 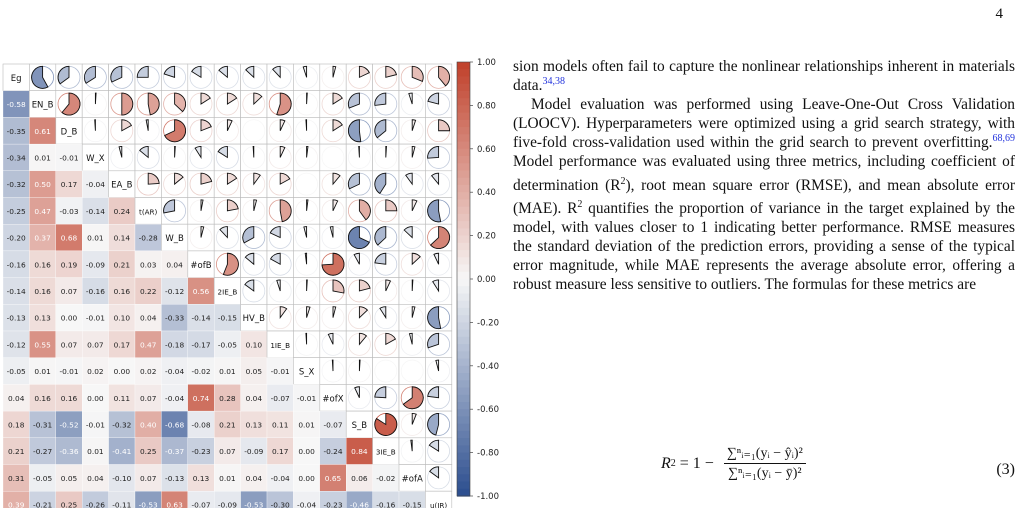 What do you see at coordinates (1004, 139) in the screenshot?
I see `citation-link: 68,69` at bounding box center [1004, 139].